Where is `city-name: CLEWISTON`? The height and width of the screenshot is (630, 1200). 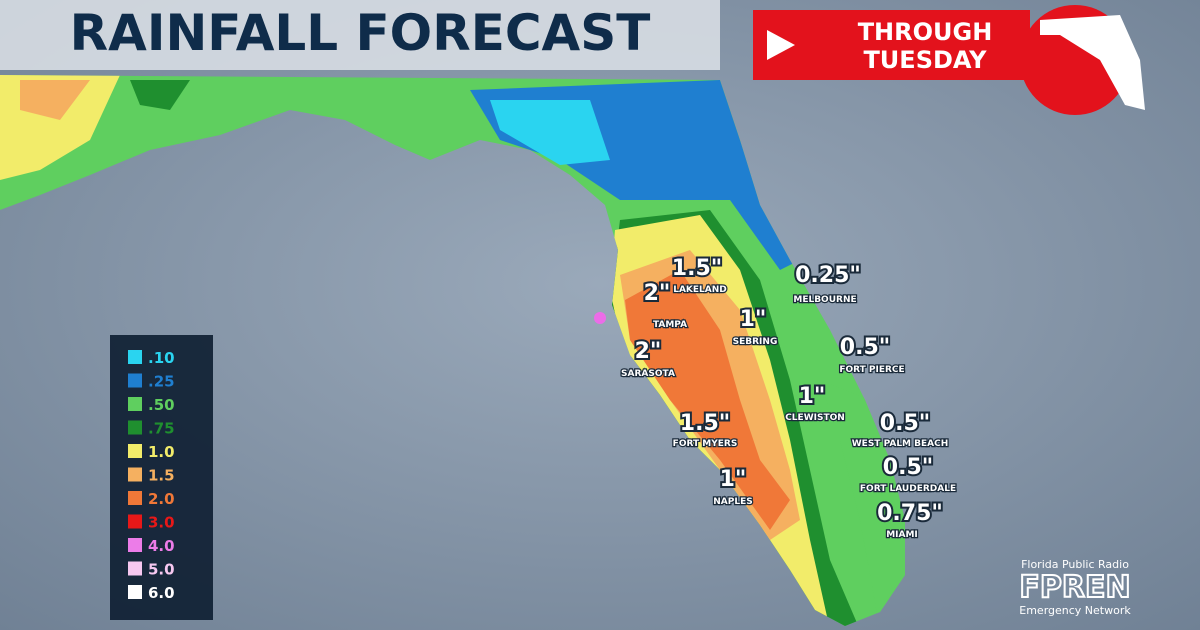
city-name: CLEWISTON is located at coordinates (815, 418).